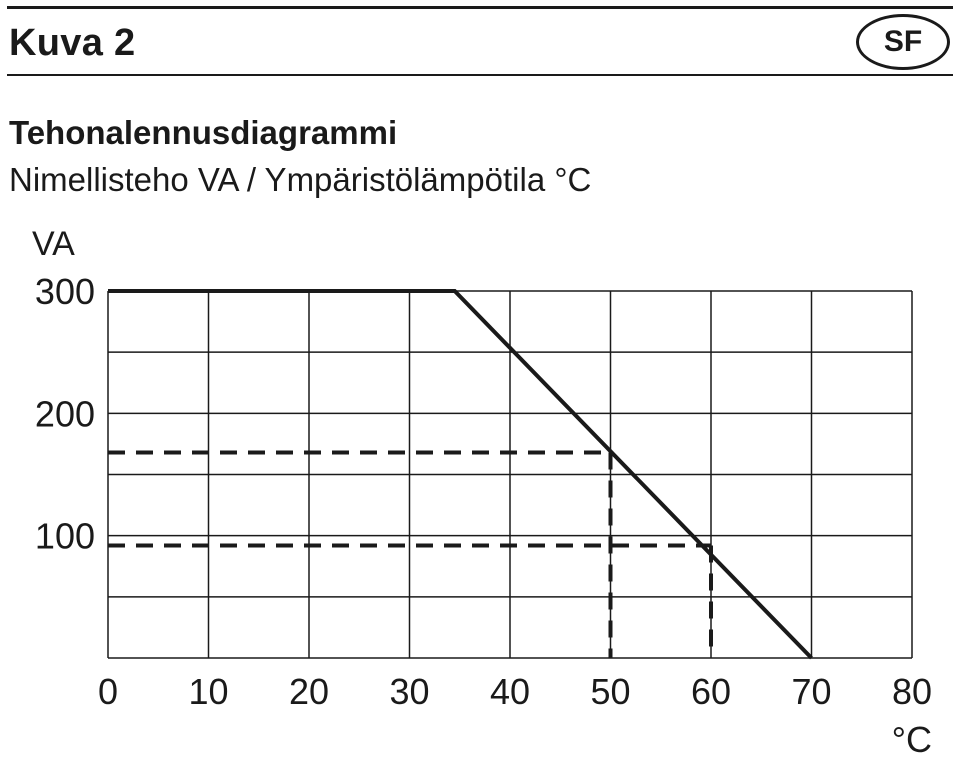  What do you see at coordinates (510, 691) in the screenshot?
I see `x-tick-label: 40` at bounding box center [510, 691].